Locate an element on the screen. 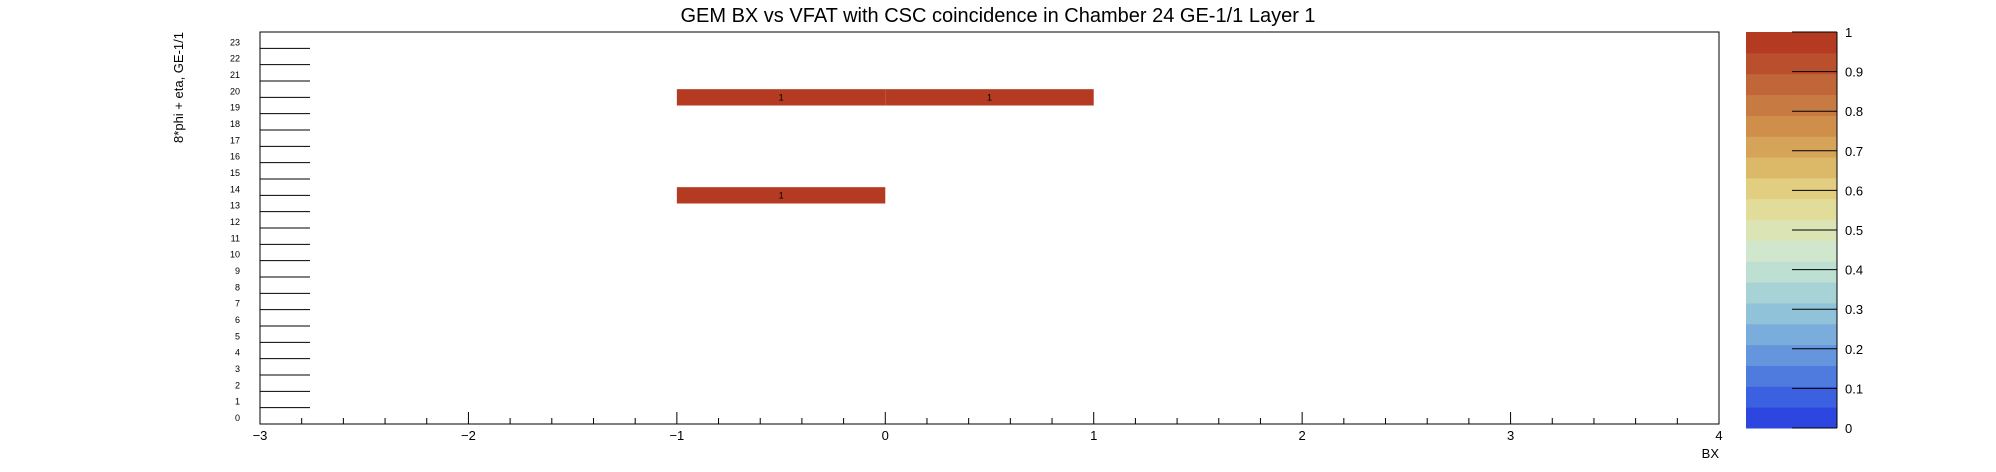 This screenshot has width=1996, height=472. color-scale-tick-label: 0.6 is located at coordinates (1854, 190).